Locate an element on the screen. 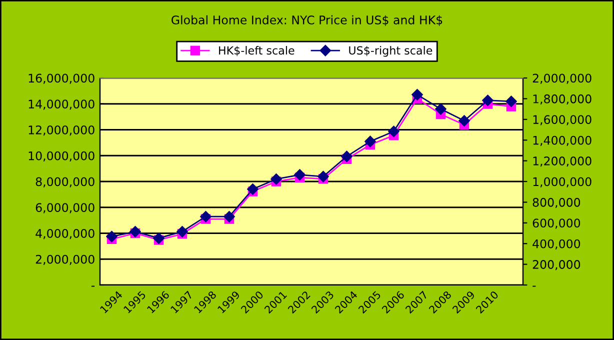 The width and height of the screenshot is (614, 340). y-tick-label: 16,000,000 is located at coordinates (61, 79).